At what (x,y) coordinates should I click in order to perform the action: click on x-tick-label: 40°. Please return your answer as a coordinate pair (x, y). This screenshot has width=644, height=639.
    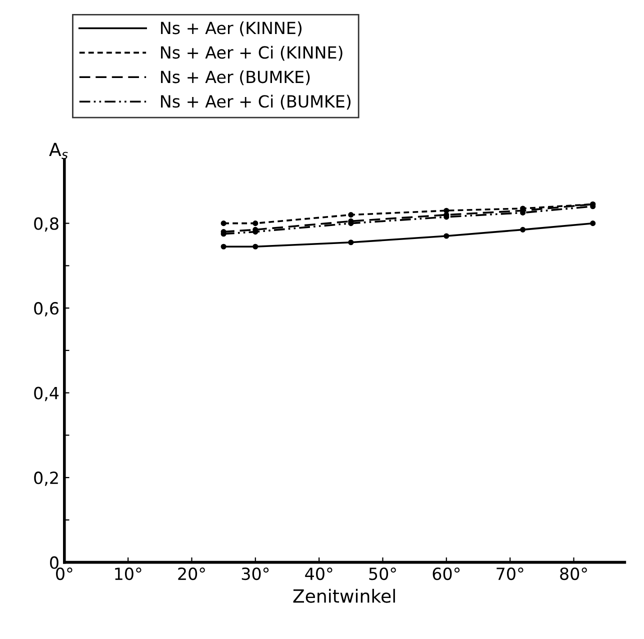
    Looking at the image, I should click on (318, 573).